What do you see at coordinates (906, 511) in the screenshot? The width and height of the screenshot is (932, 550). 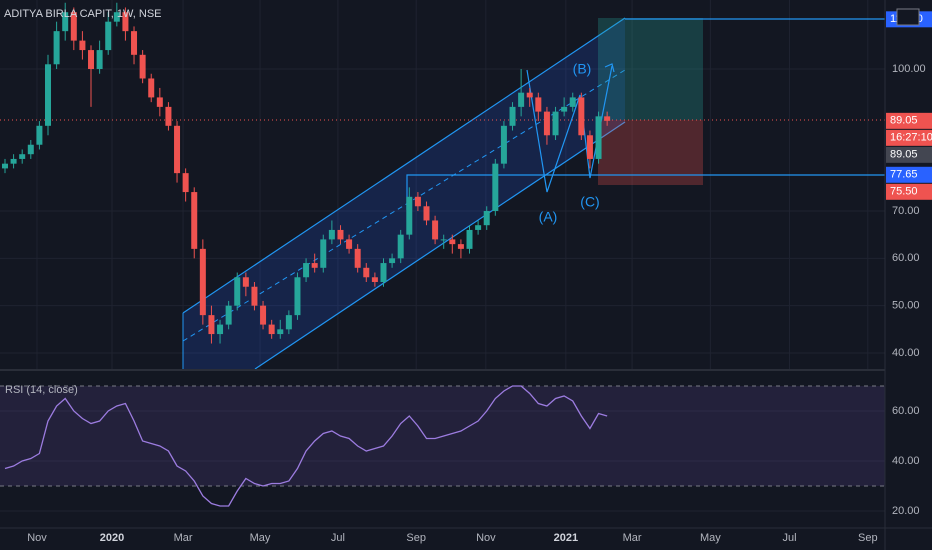 I see `y-tick-label: 20.00` at bounding box center [906, 511].